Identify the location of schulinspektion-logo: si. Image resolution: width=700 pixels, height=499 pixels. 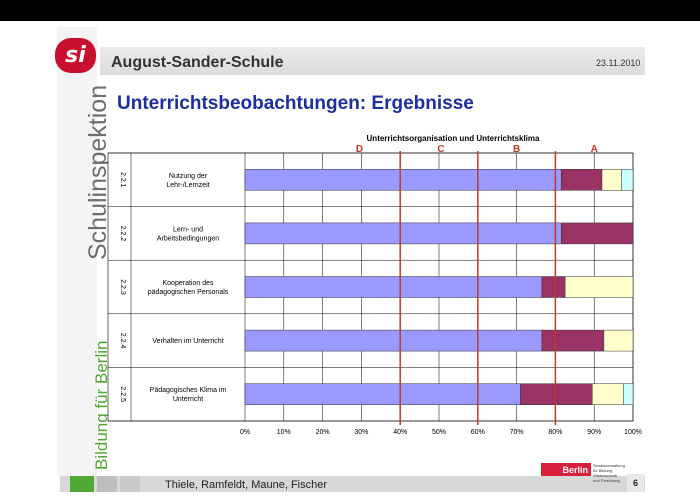
(75, 55).